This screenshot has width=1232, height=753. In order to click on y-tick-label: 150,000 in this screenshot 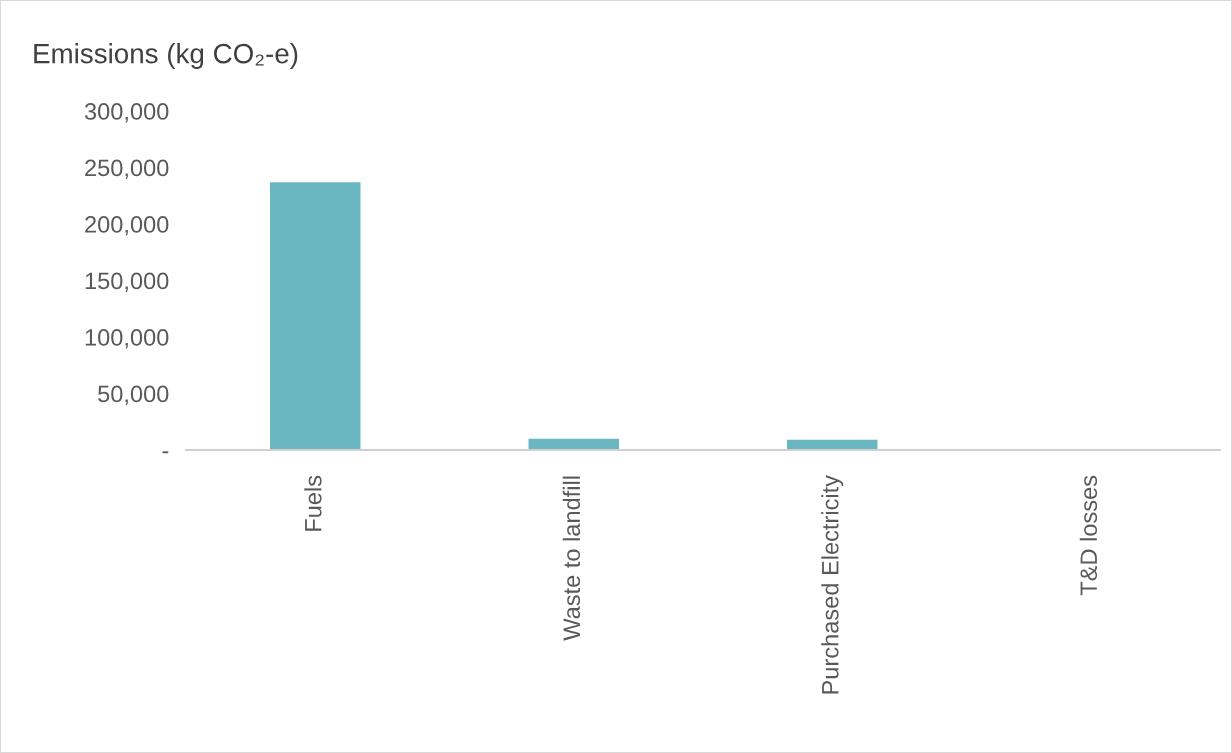, I will do `click(127, 282)`.